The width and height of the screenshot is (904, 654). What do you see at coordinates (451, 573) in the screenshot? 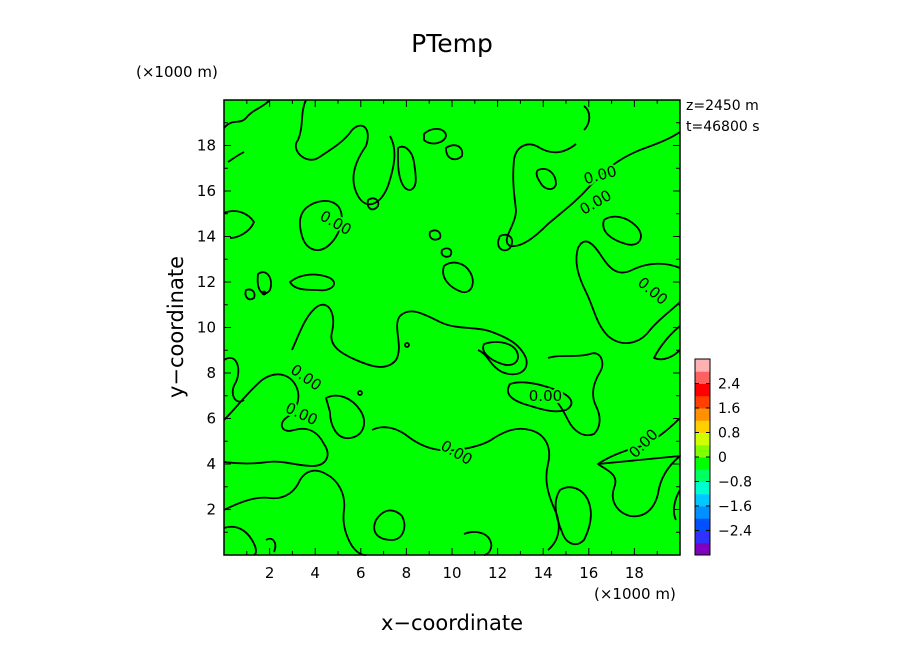
I see `x-tick-label: 10` at bounding box center [451, 573].